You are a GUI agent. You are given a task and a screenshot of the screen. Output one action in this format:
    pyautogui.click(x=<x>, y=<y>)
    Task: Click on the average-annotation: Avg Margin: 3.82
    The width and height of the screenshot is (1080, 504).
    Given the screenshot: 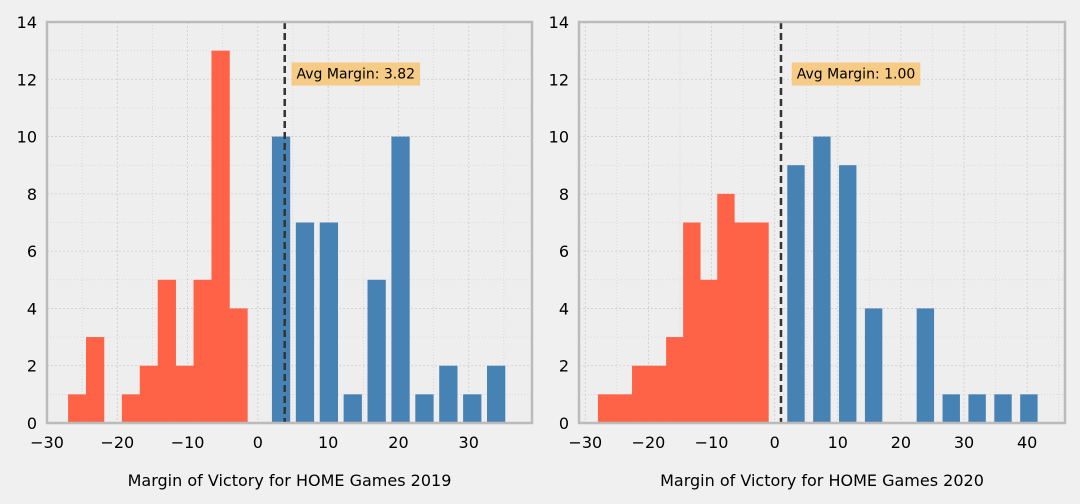 What is the action you would take?
    pyautogui.click(x=356, y=75)
    